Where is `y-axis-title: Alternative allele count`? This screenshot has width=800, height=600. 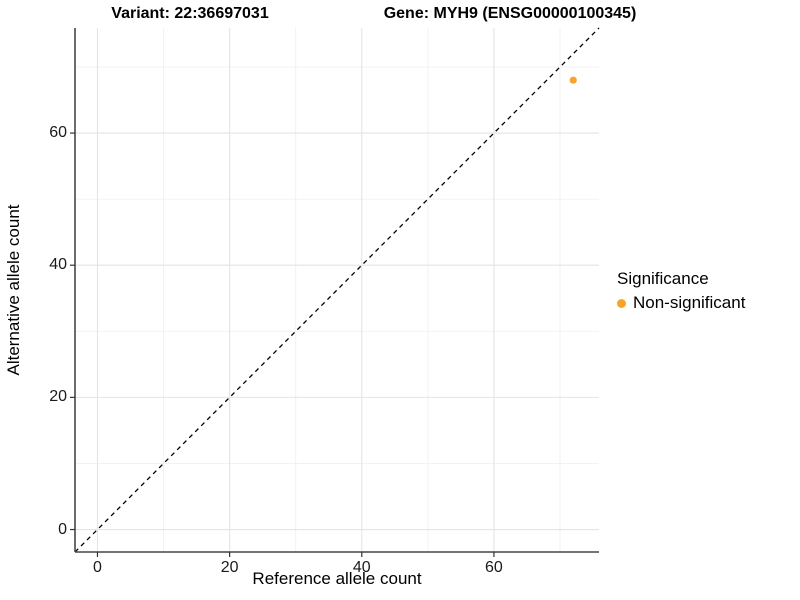
y-axis-title: Alternative allele count is located at coordinates (13, 290).